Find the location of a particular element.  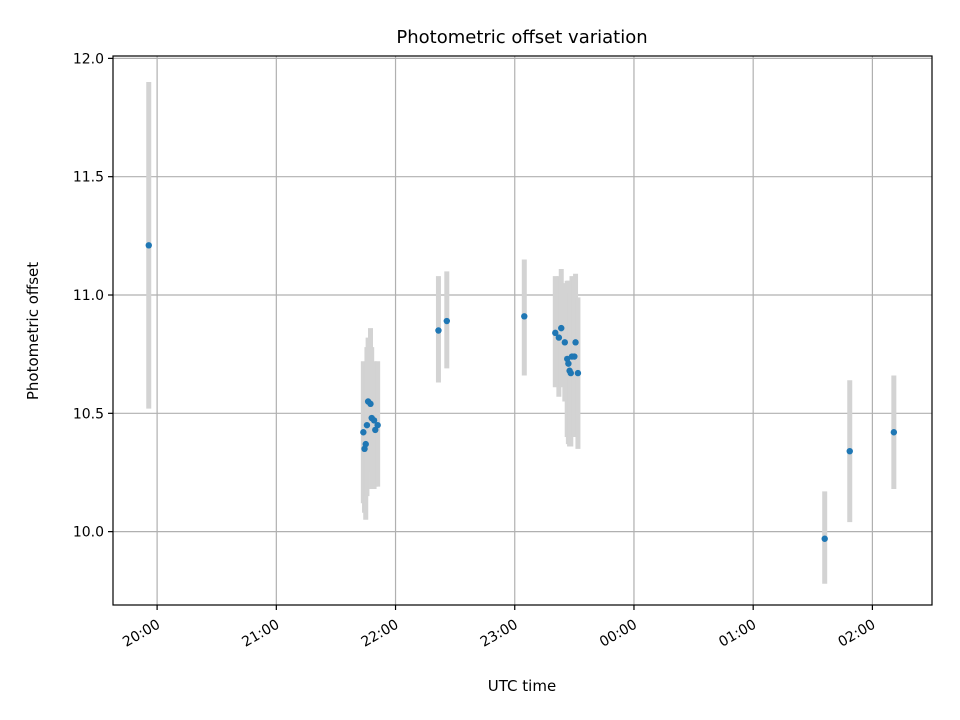

y-tick-label: 12.0 is located at coordinates (88, 59).